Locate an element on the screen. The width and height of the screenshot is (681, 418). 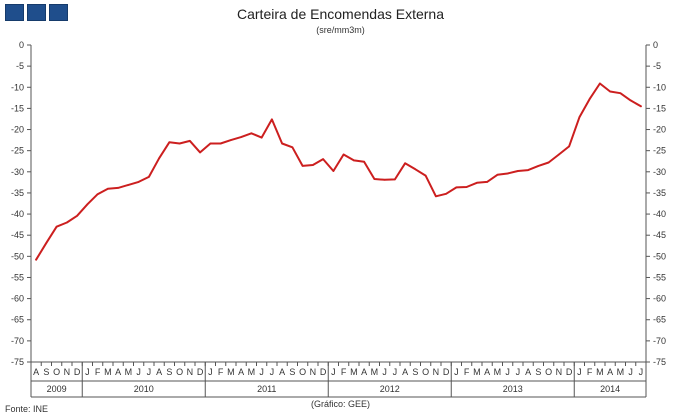
chart-credit: (Gráfico: GEE) is located at coordinates (340, 404).